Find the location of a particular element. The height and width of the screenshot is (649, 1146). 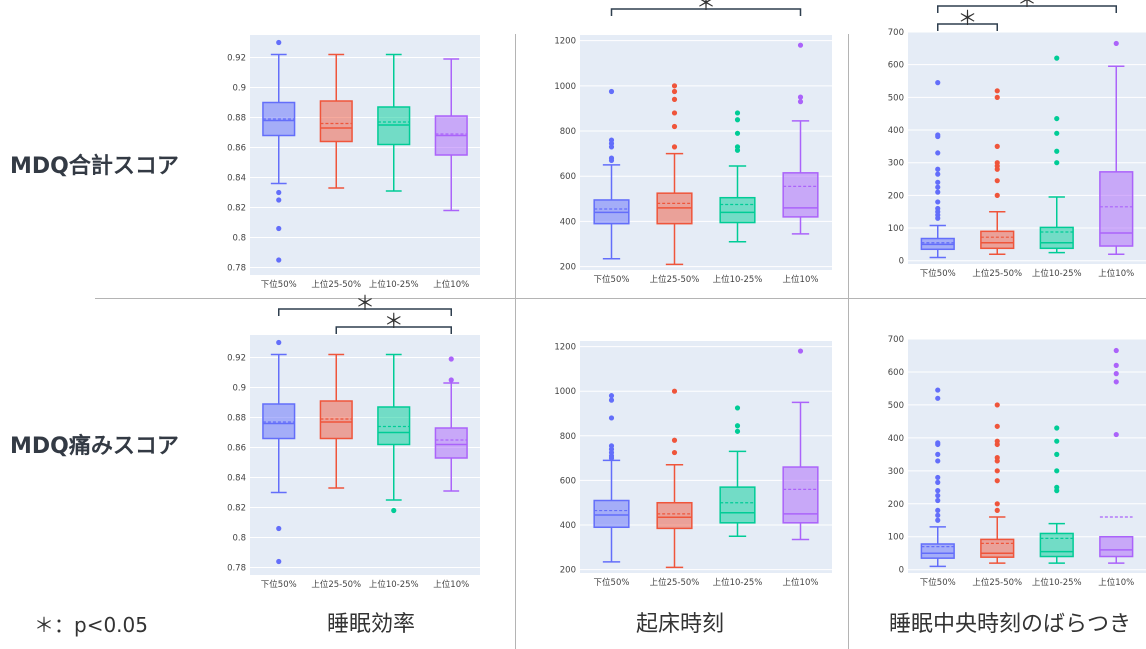

y-tick-label: 600 is located at coordinates (896, 66).